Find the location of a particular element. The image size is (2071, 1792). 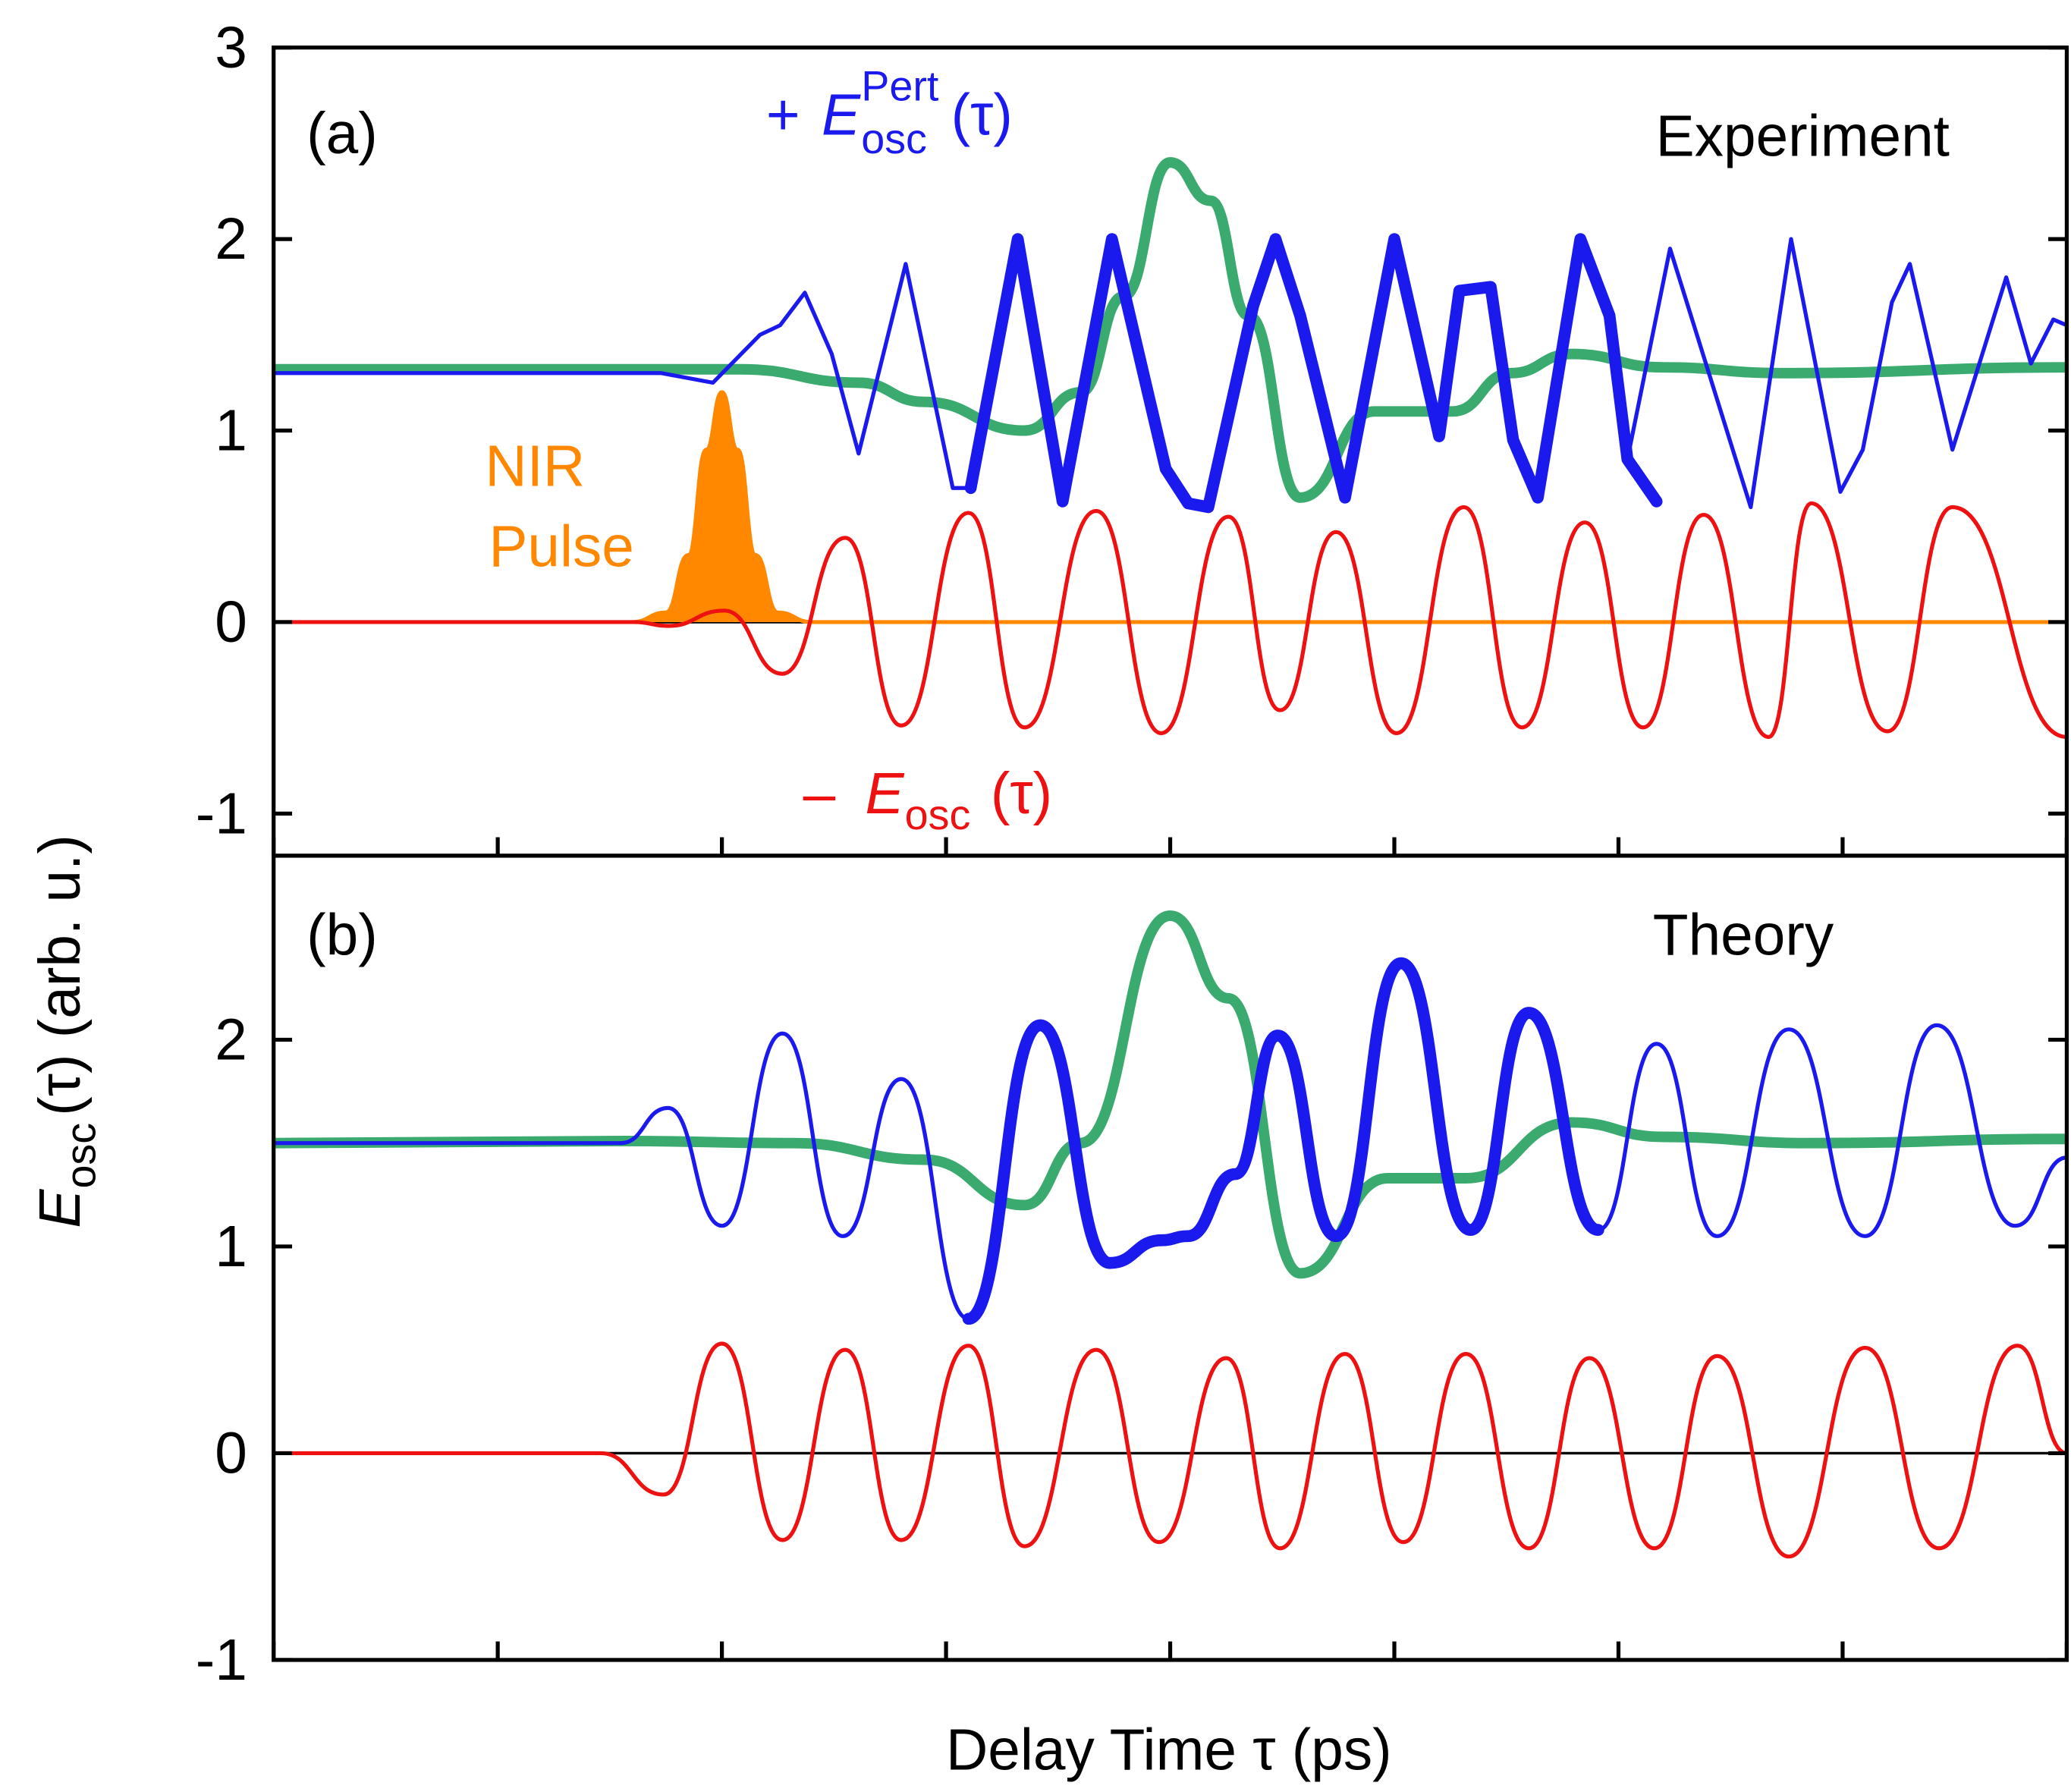

y-label-sub: osc is located at coordinates (81, 1156).